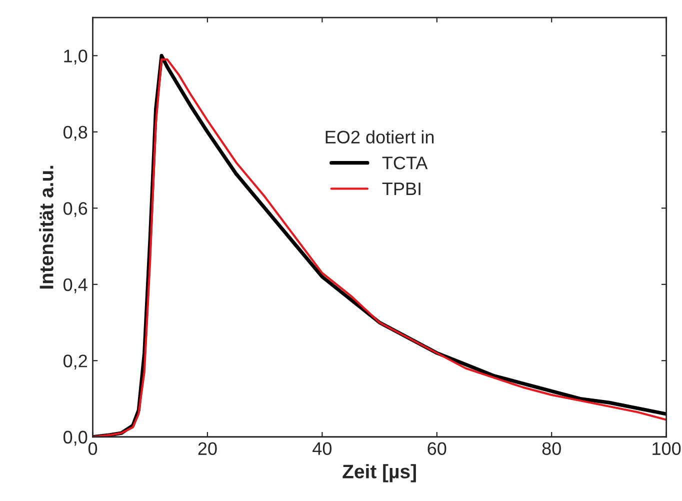  Describe the element at coordinates (93, 448) in the screenshot. I see `x-tick-label: 0` at that location.